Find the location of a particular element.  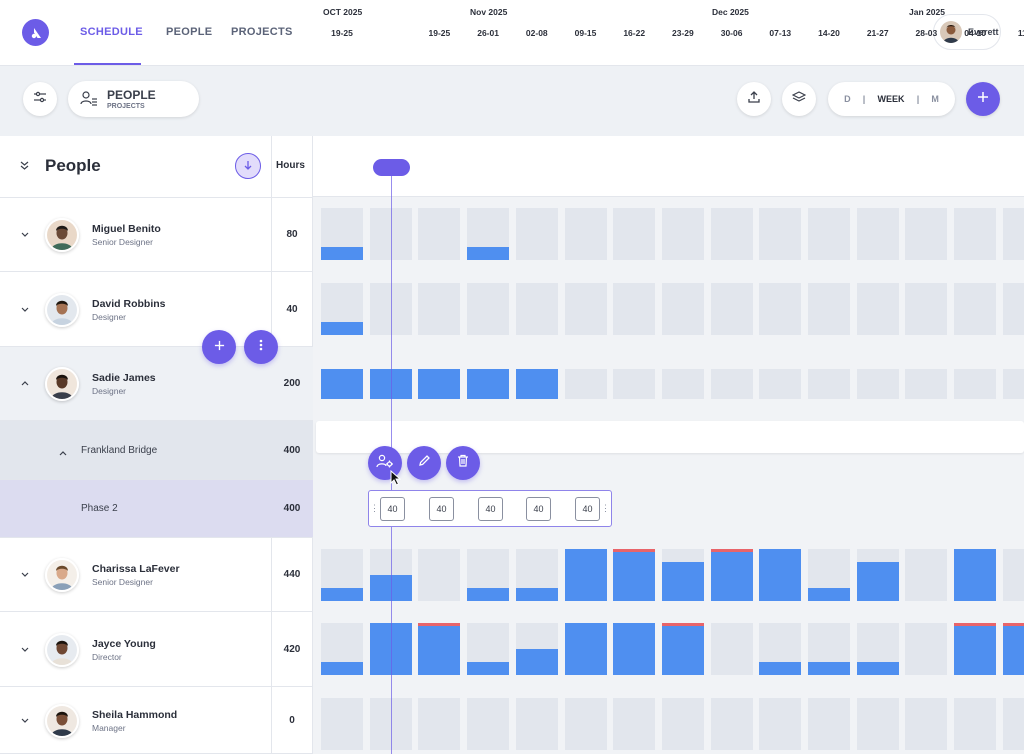

person-name: Sheila Hammond is located at coordinates (135, 714).